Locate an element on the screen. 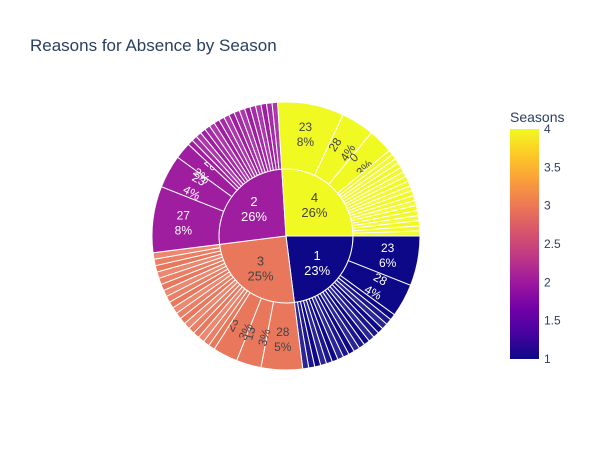  chart-title: Reasons for Absence by Season is located at coordinates (153, 45).